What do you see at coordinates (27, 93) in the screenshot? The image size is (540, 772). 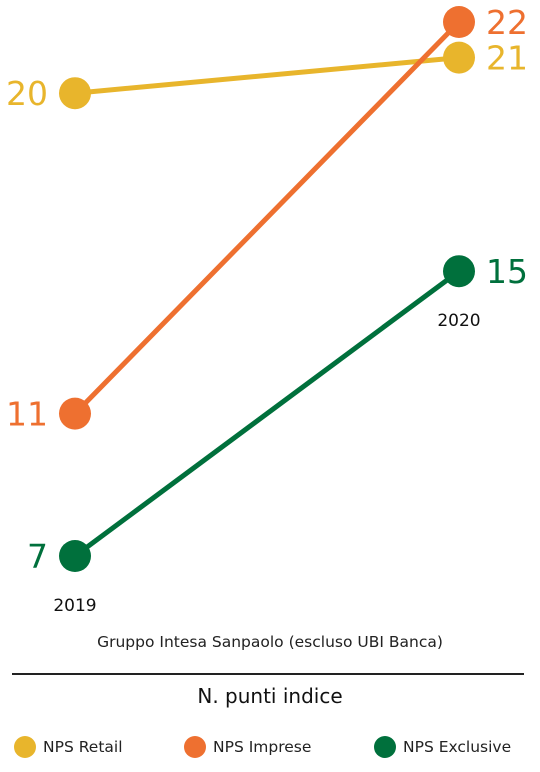 I see `value-label-nps-retail-2019: 20` at bounding box center [27, 93].